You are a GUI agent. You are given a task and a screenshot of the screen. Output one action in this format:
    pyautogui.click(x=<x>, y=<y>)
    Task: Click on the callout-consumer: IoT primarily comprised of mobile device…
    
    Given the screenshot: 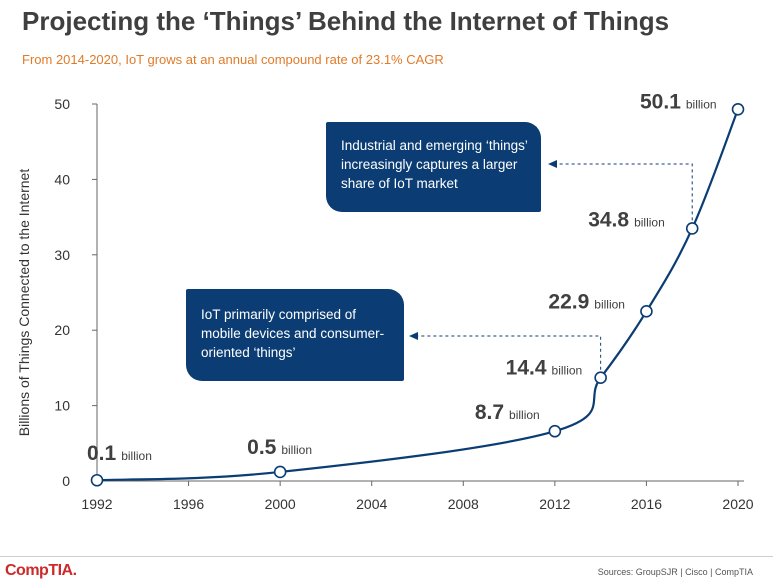 What is the action you would take?
    pyautogui.click(x=295, y=335)
    